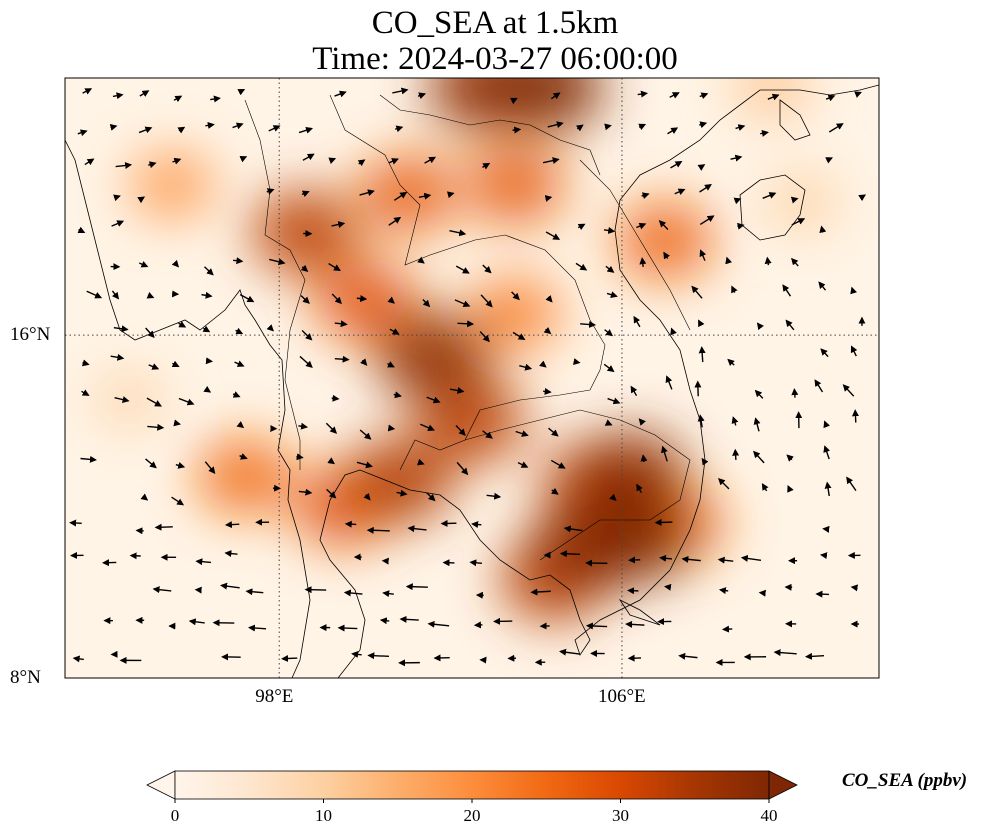 The width and height of the screenshot is (990, 836). What do you see at coordinates (30, 335) in the screenshot?
I see `lat-label-16n: 16°N` at bounding box center [30, 335].